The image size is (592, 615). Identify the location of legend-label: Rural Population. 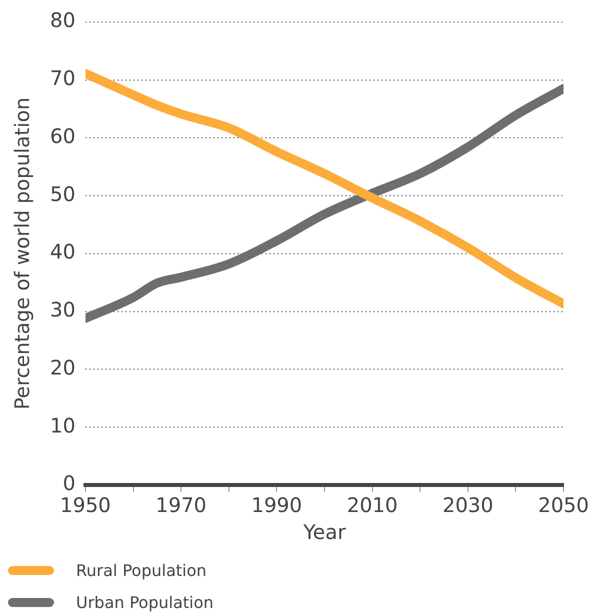
(141, 570).